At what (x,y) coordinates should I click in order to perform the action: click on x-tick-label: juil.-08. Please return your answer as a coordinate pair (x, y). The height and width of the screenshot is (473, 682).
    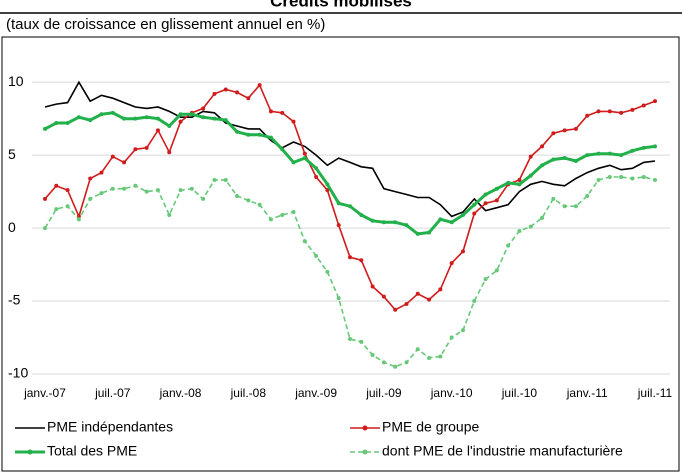
    Looking at the image, I should click on (248, 393).